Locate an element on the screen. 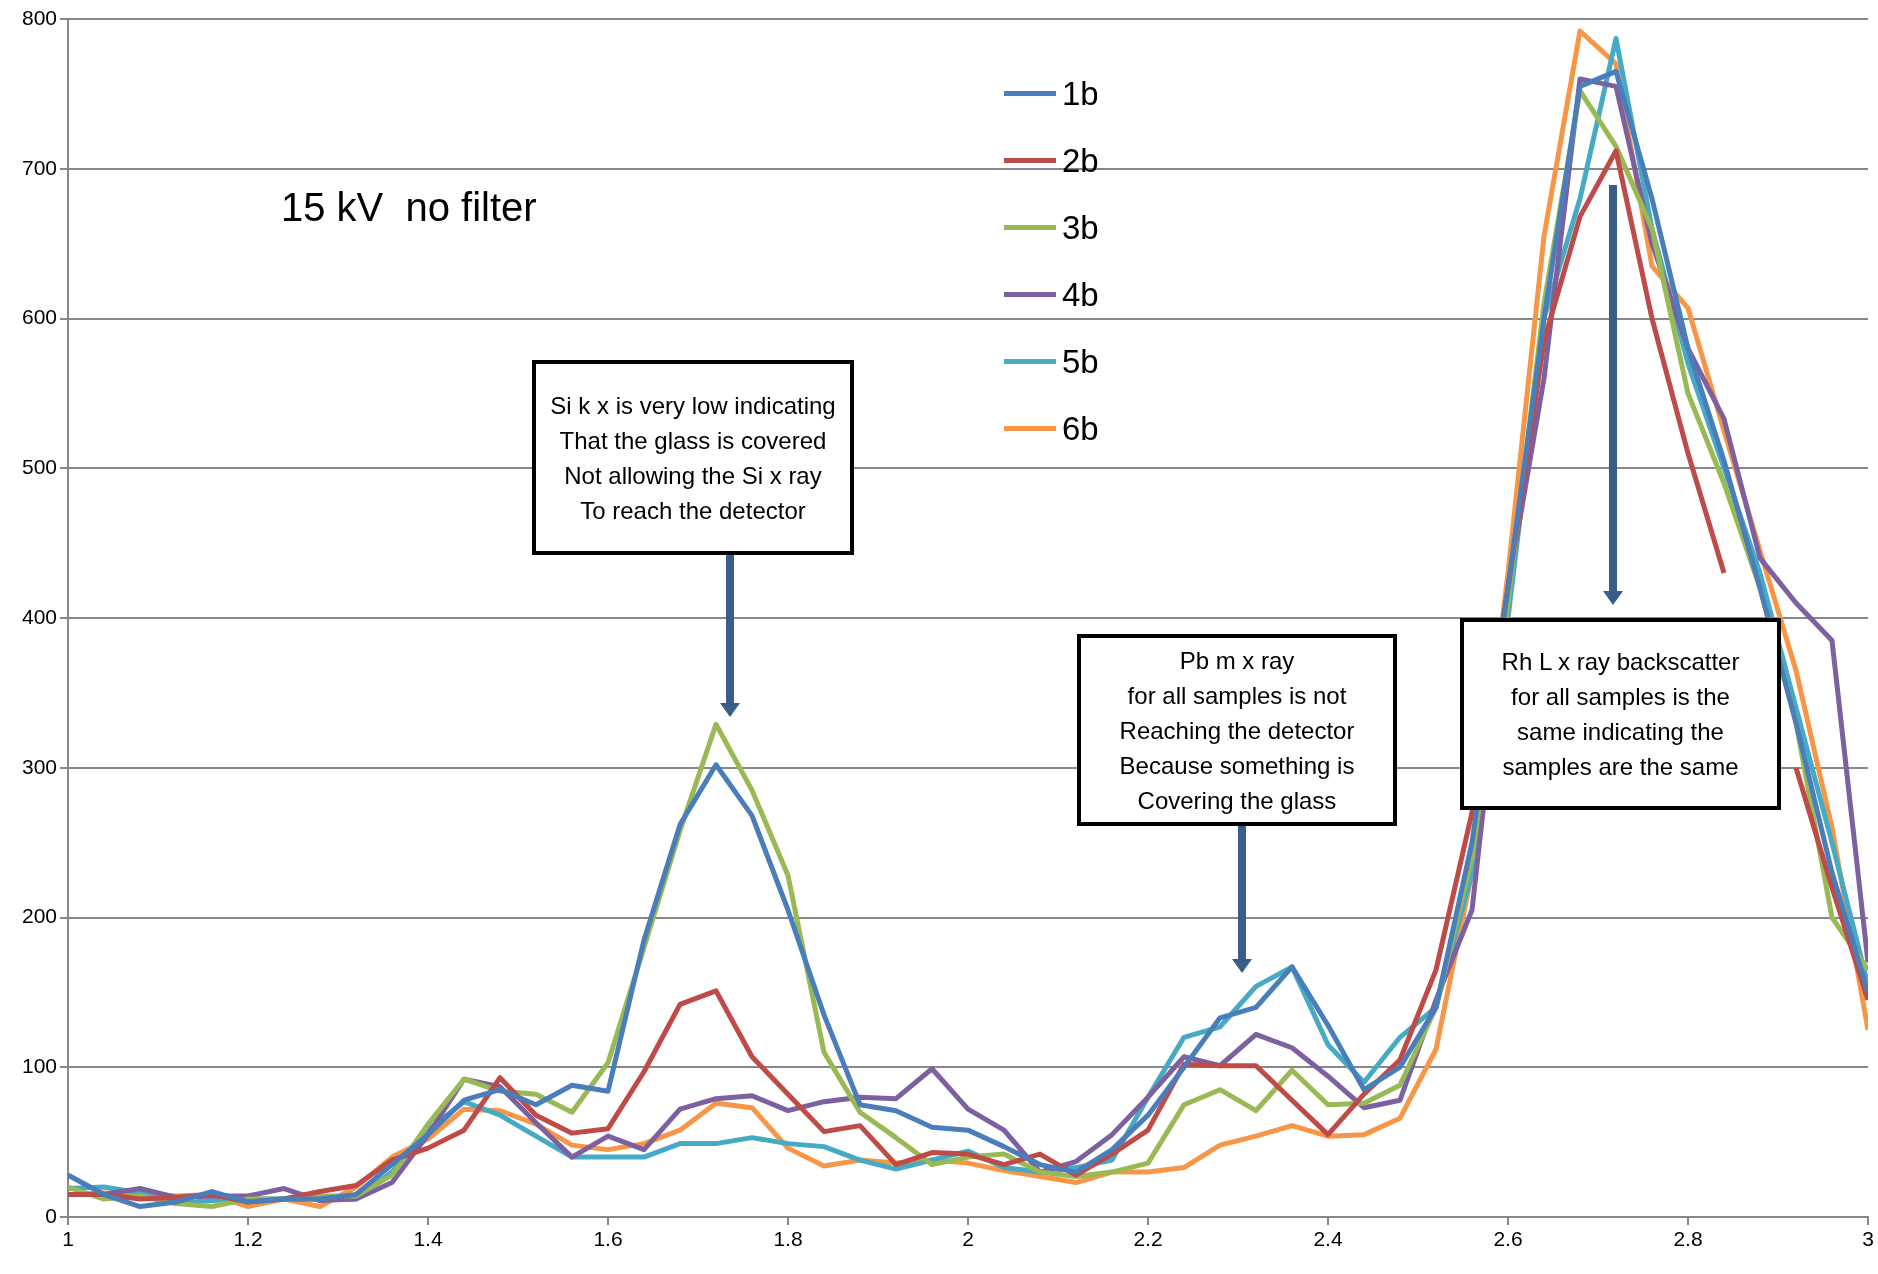  note-box: Pb m x ray for all samples is not Reaching the detector Because something is Covering the glass is located at coordinates (1237, 730).